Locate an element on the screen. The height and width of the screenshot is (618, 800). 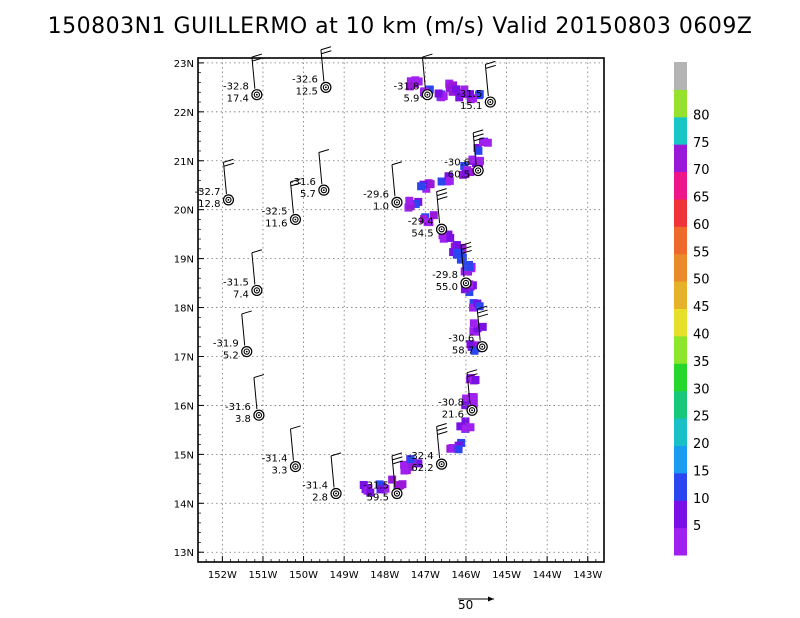
observation-speed: 2.8 is located at coordinates (320, 497).